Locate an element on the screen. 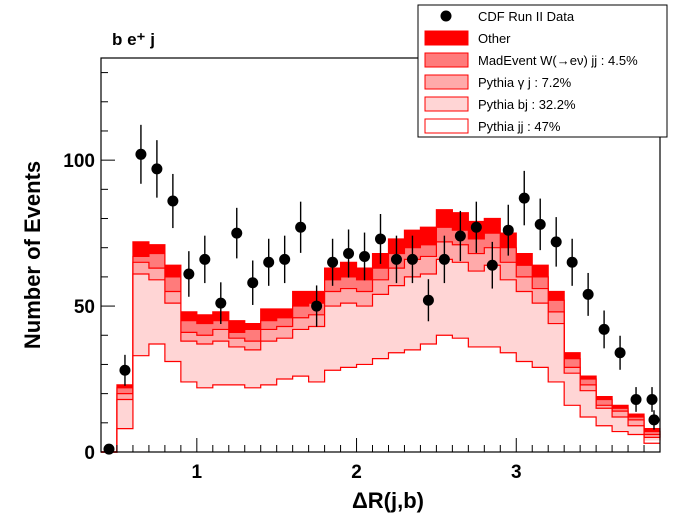  legend-entry: Pythia jj : 47% is located at coordinates (492, 126).